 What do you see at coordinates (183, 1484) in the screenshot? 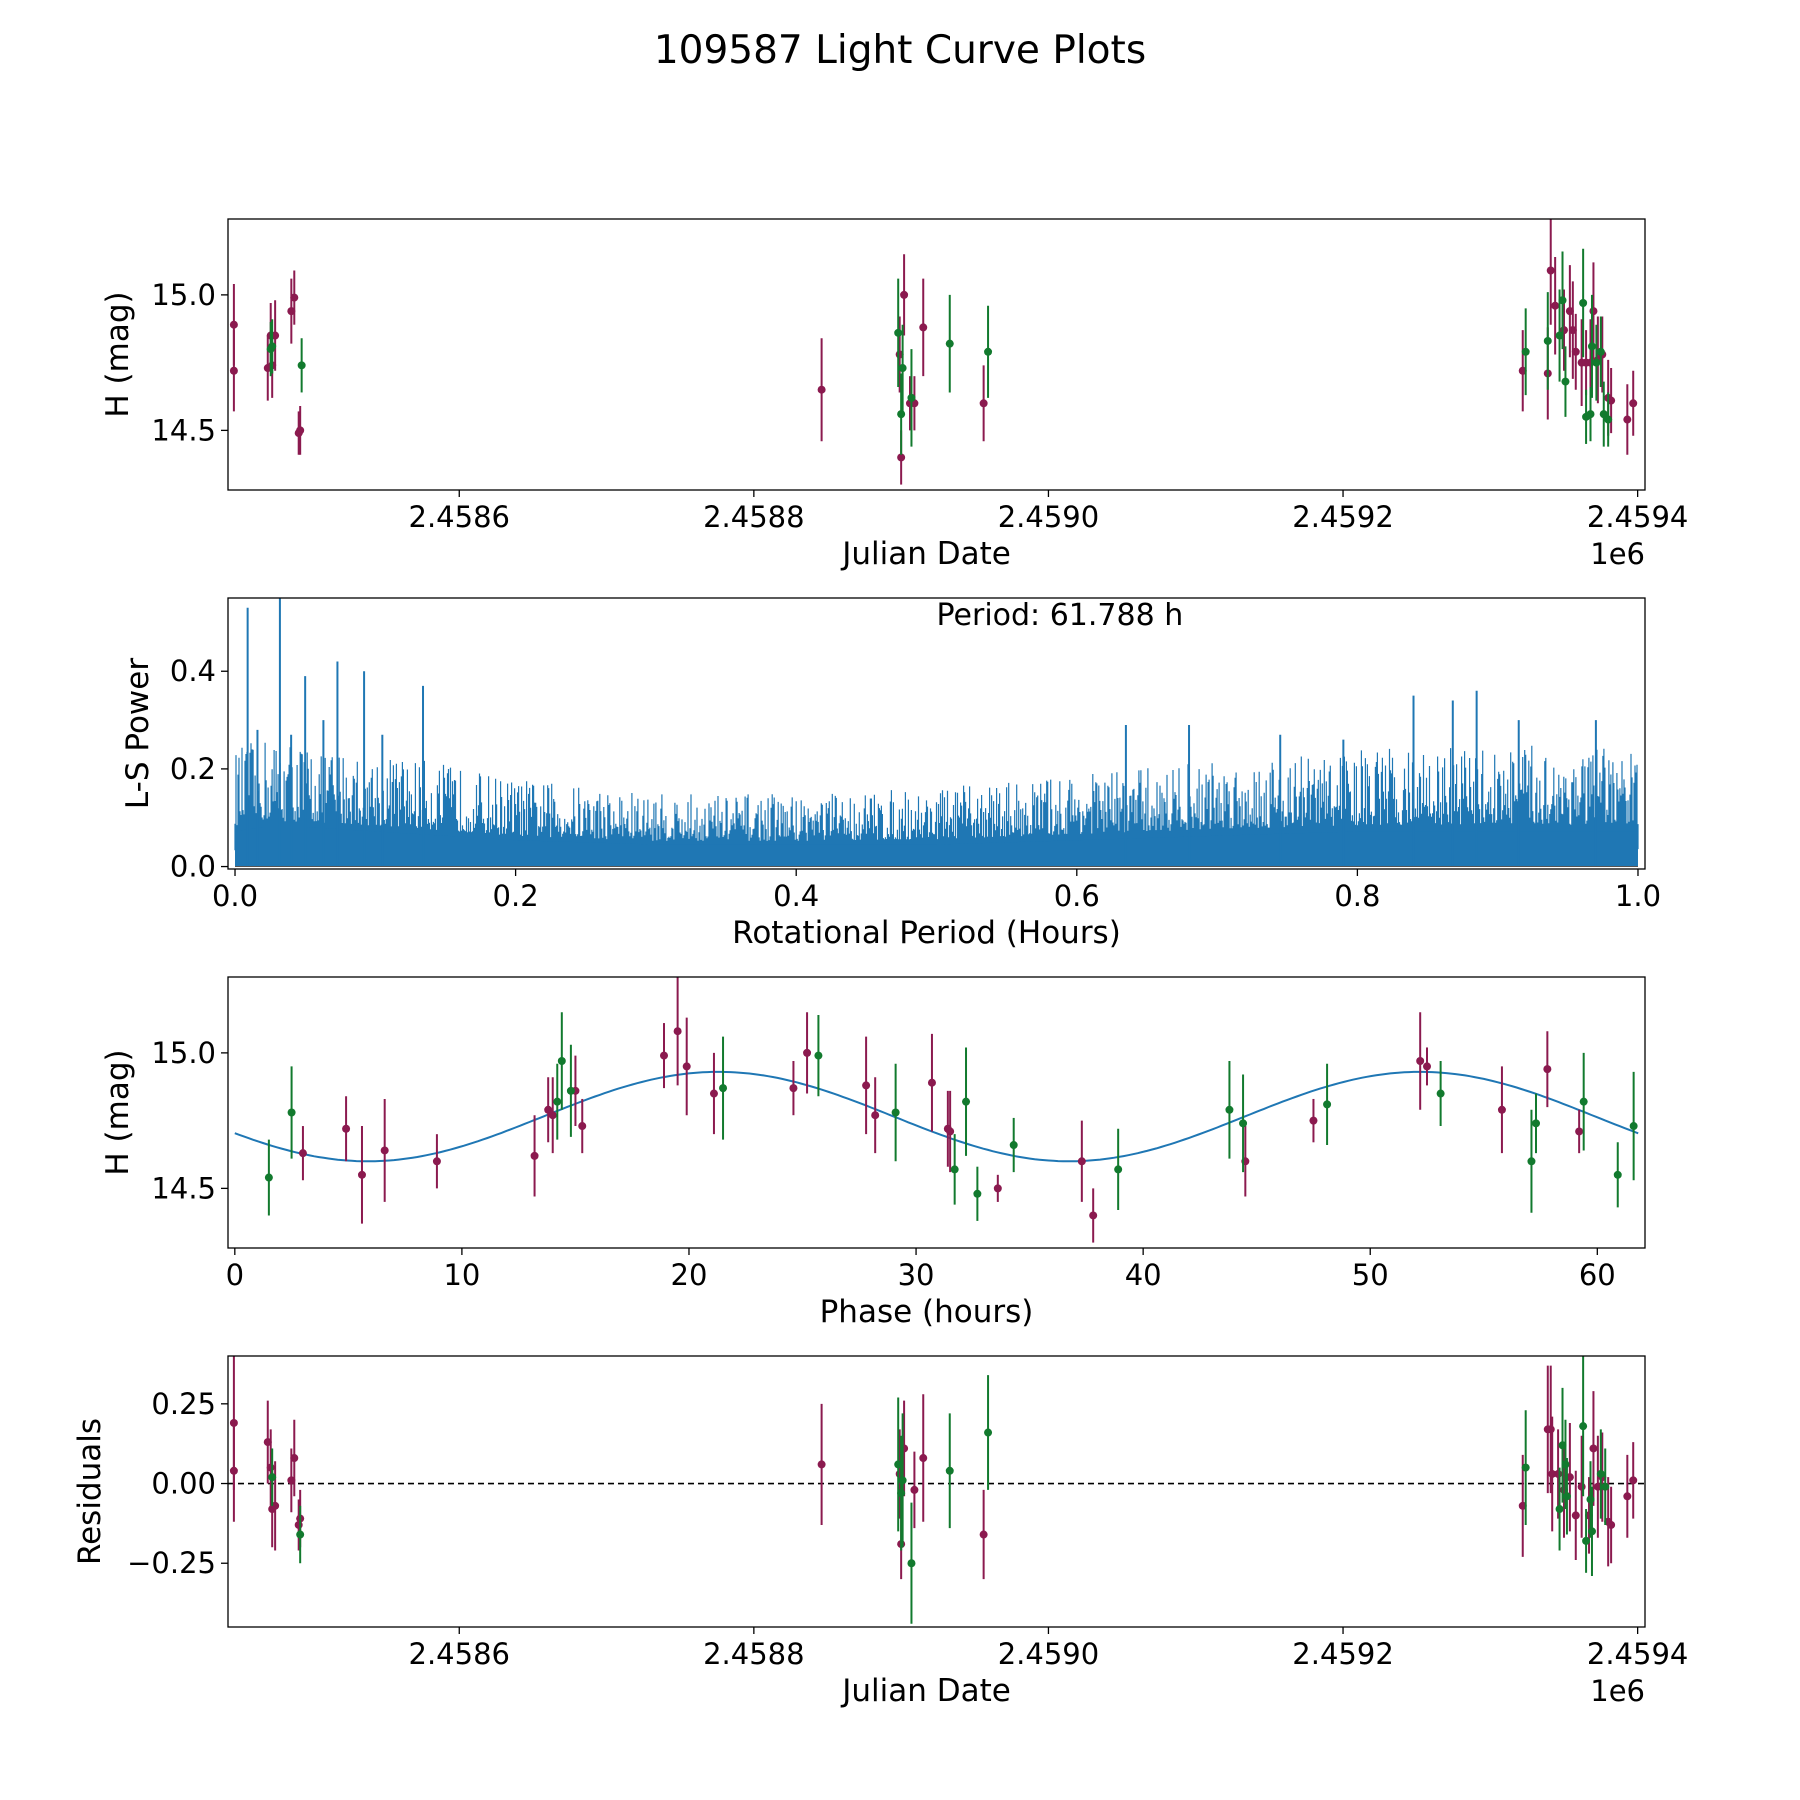
I see `y-tick-label: 0.00` at bounding box center [183, 1484].